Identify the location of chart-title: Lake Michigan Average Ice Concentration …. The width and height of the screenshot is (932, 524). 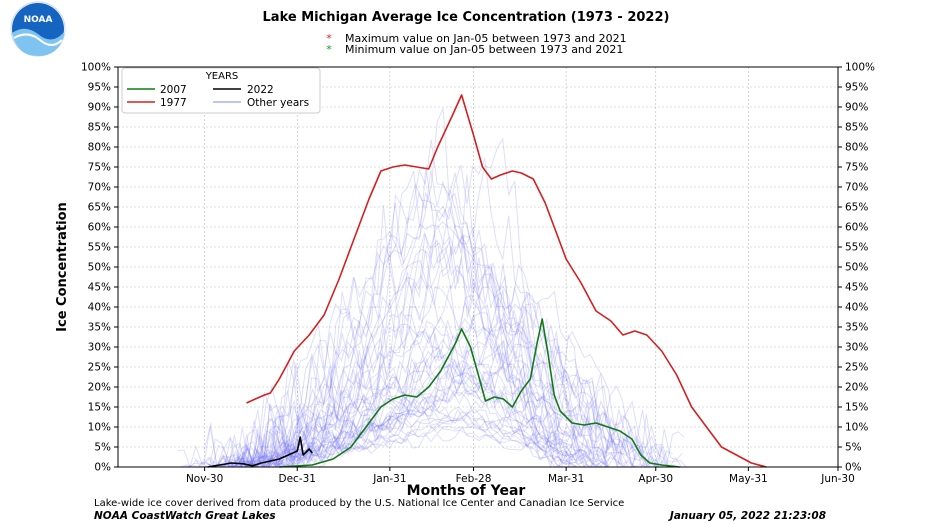
(466, 17).